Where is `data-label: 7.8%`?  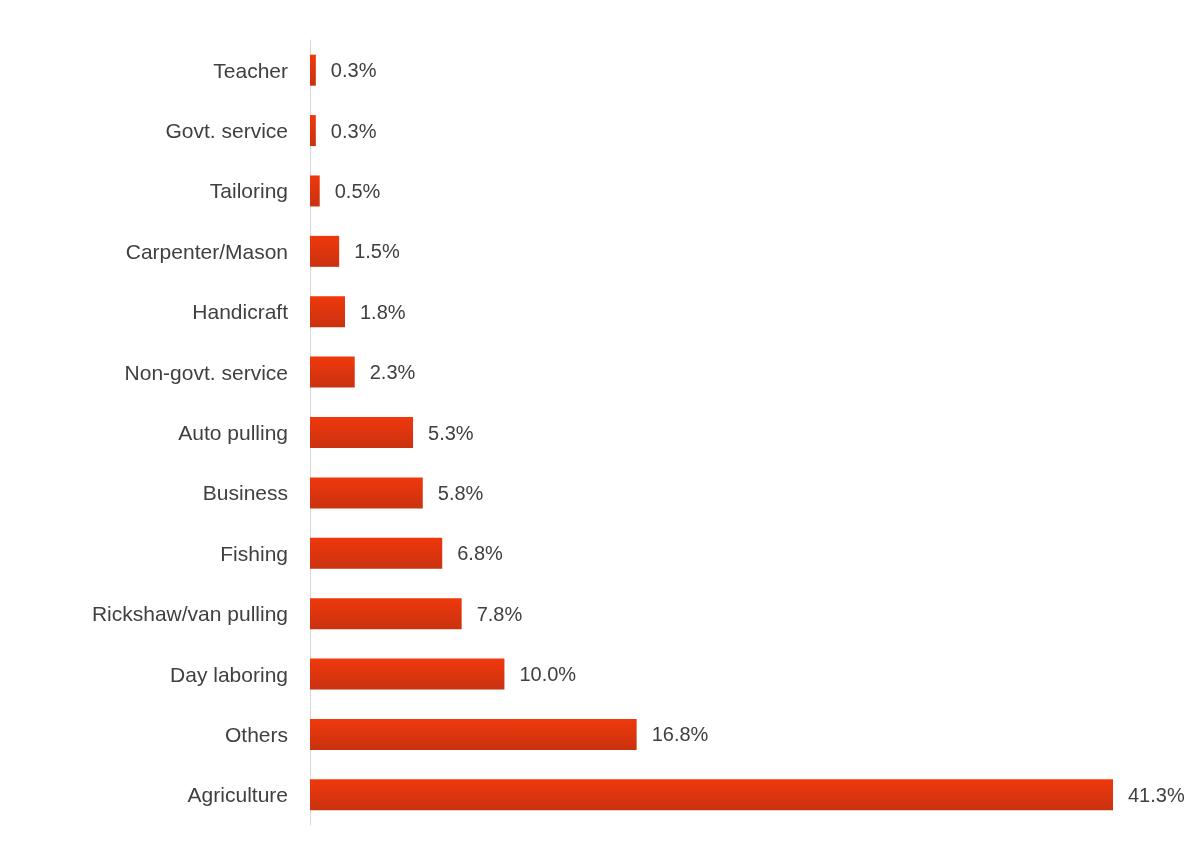 data-label: 7.8% is located at coordinates (499, 613).